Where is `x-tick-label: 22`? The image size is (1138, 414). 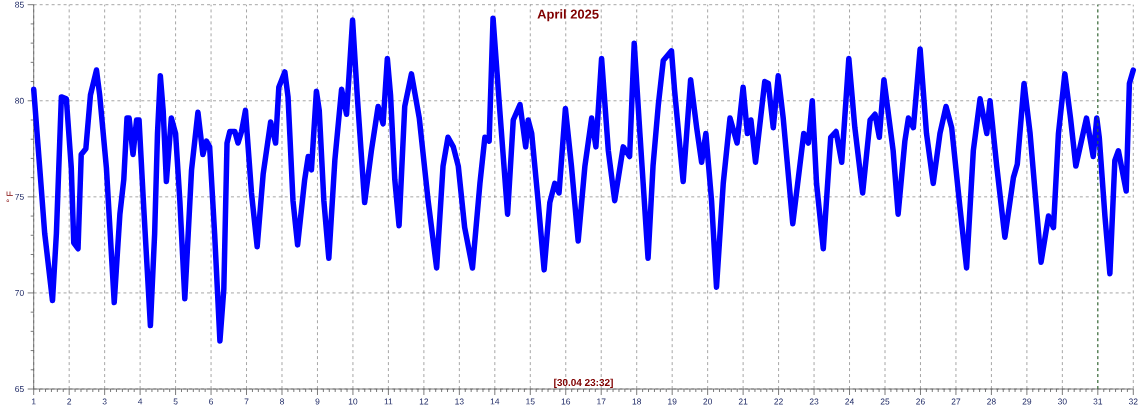 x-tick-label: 22 is located at coordinates (778, 401).